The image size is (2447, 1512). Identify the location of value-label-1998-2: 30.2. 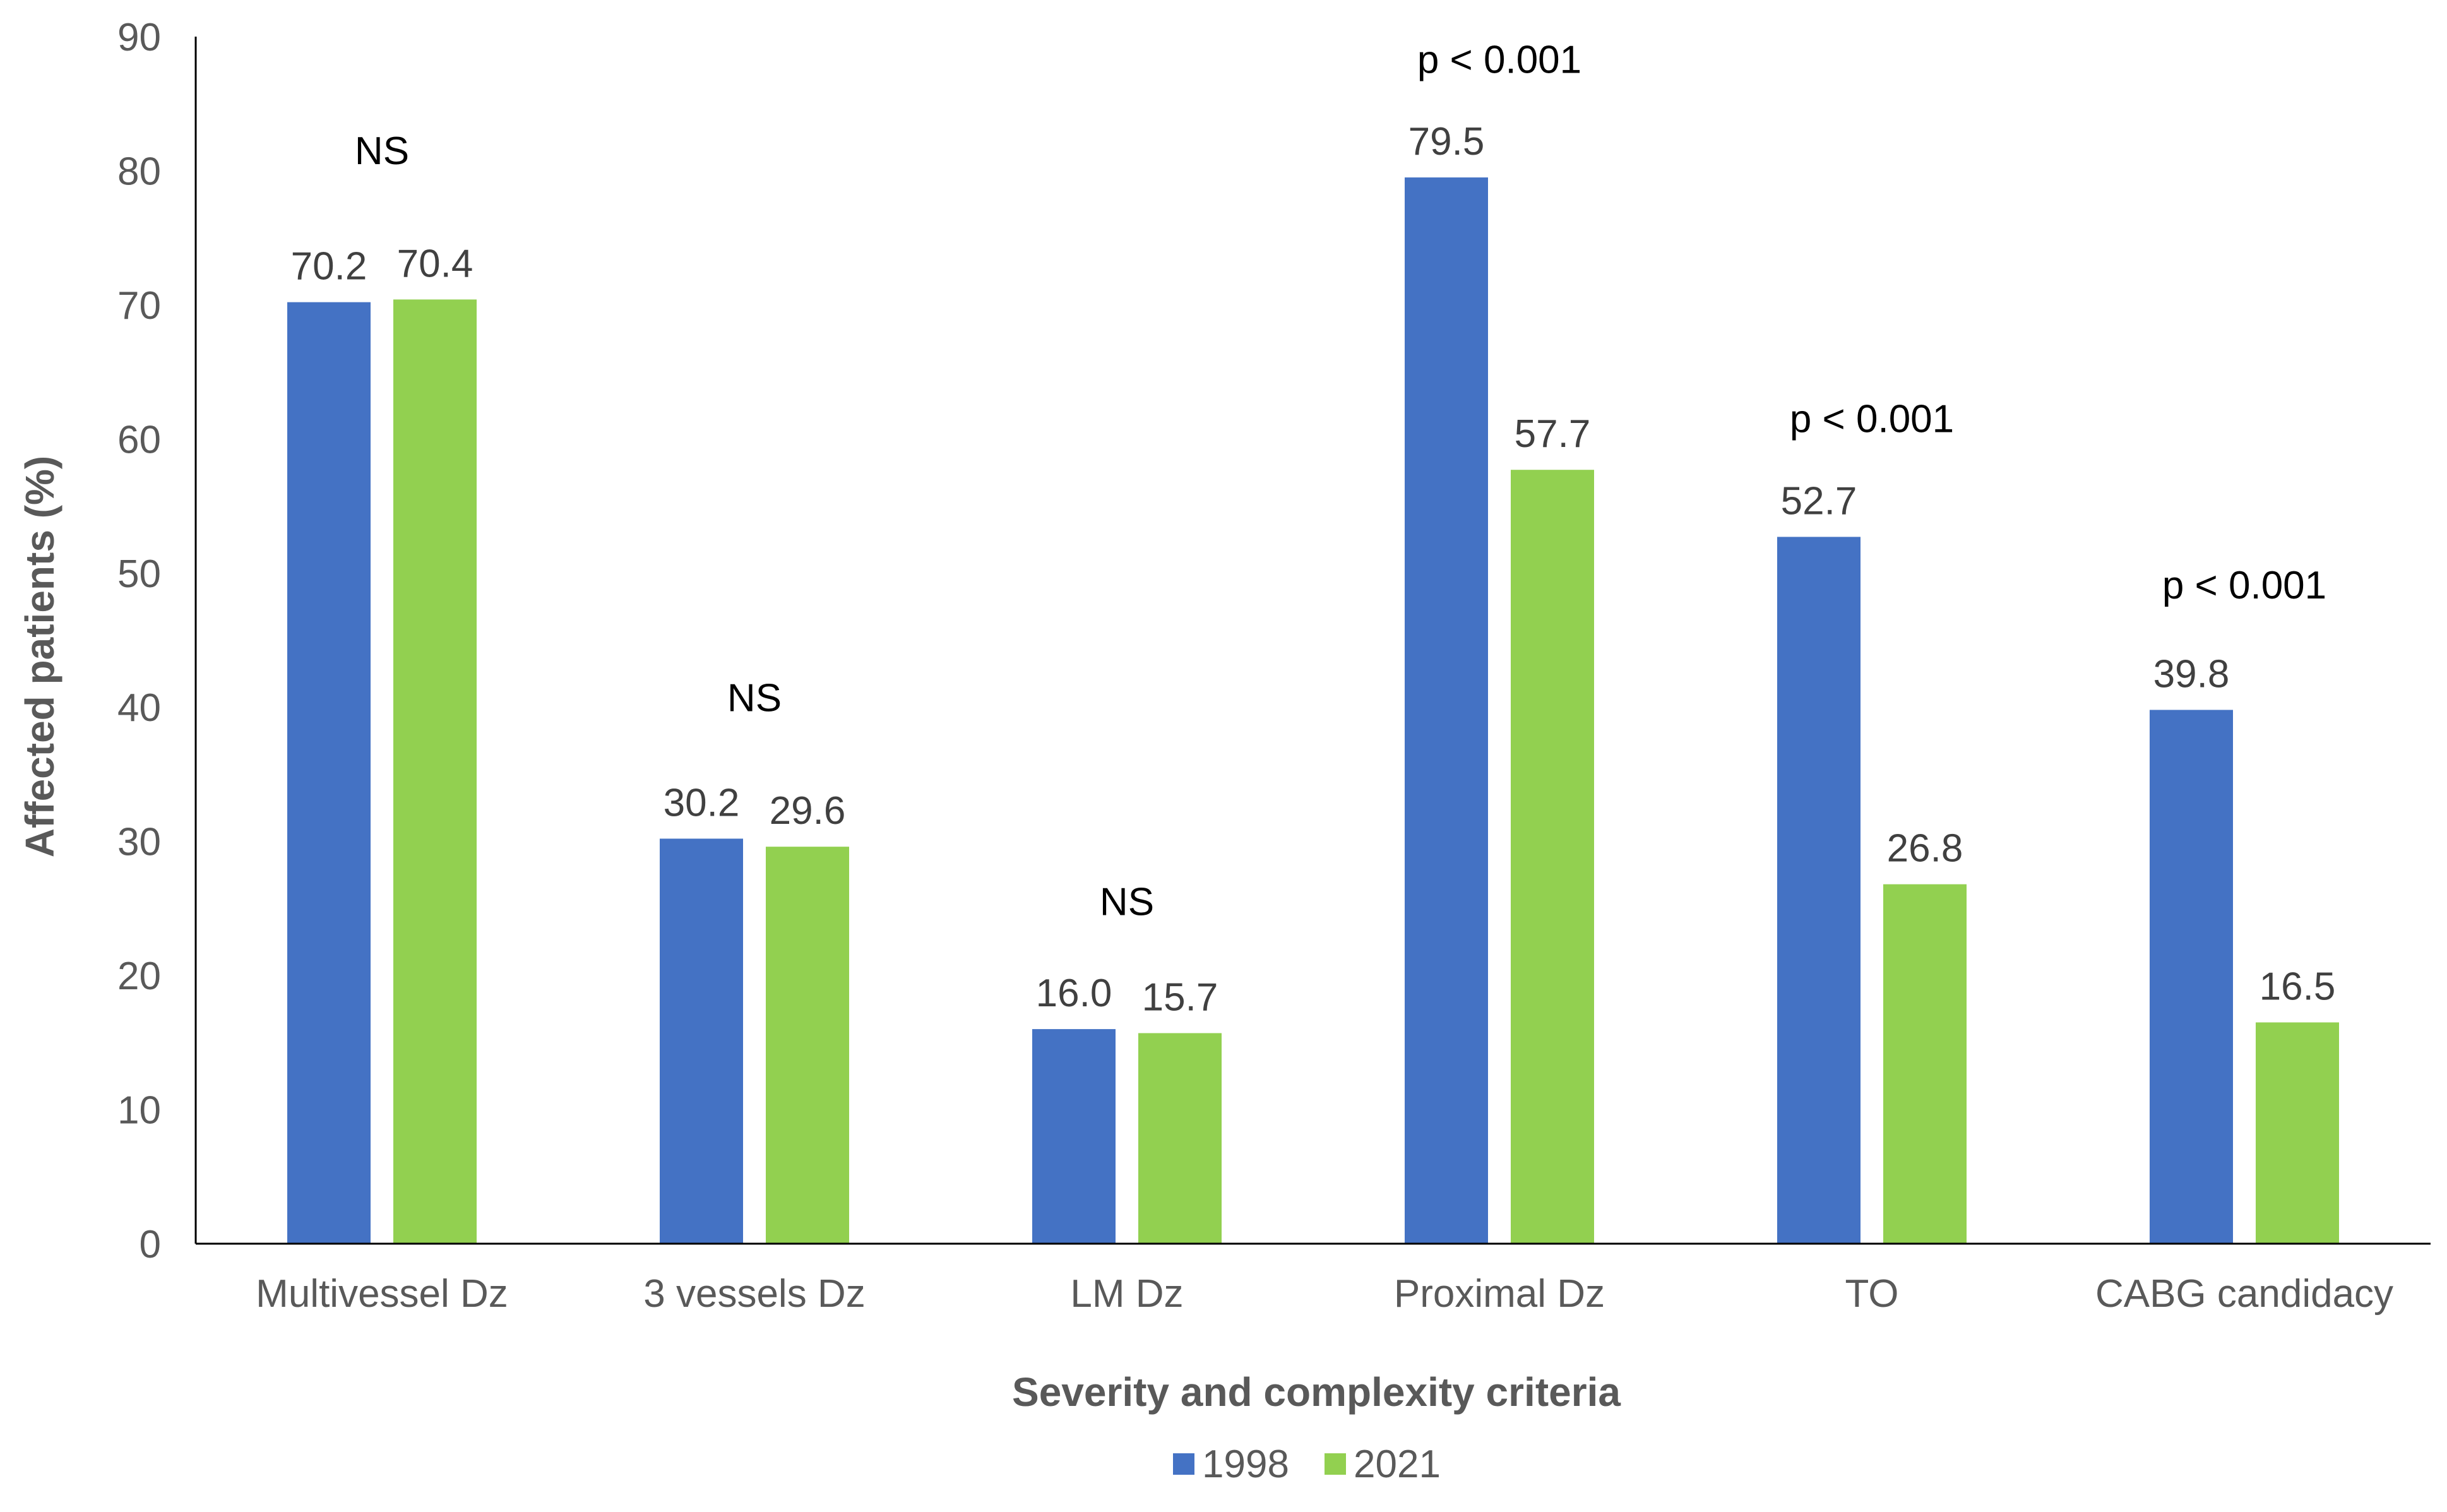
(702, 802).